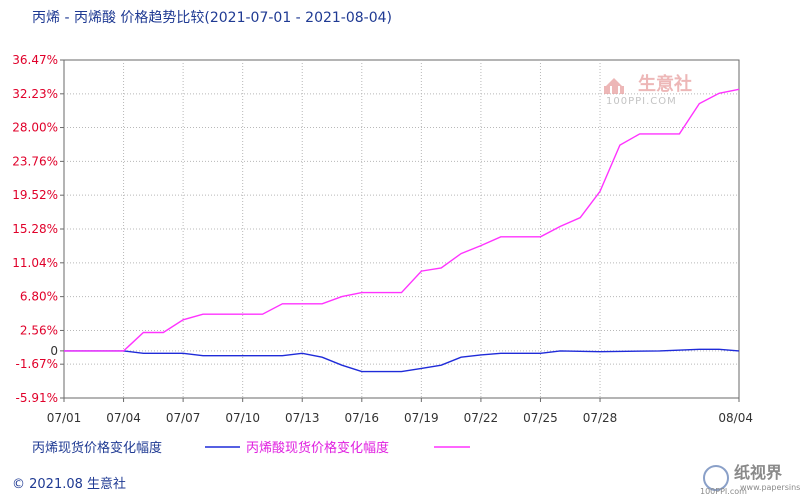 The width and height of the screenshot is (800, 500). Describe the element at coordinates (402, 360) in the screenshot. I see `series-line-propylene` at that location.